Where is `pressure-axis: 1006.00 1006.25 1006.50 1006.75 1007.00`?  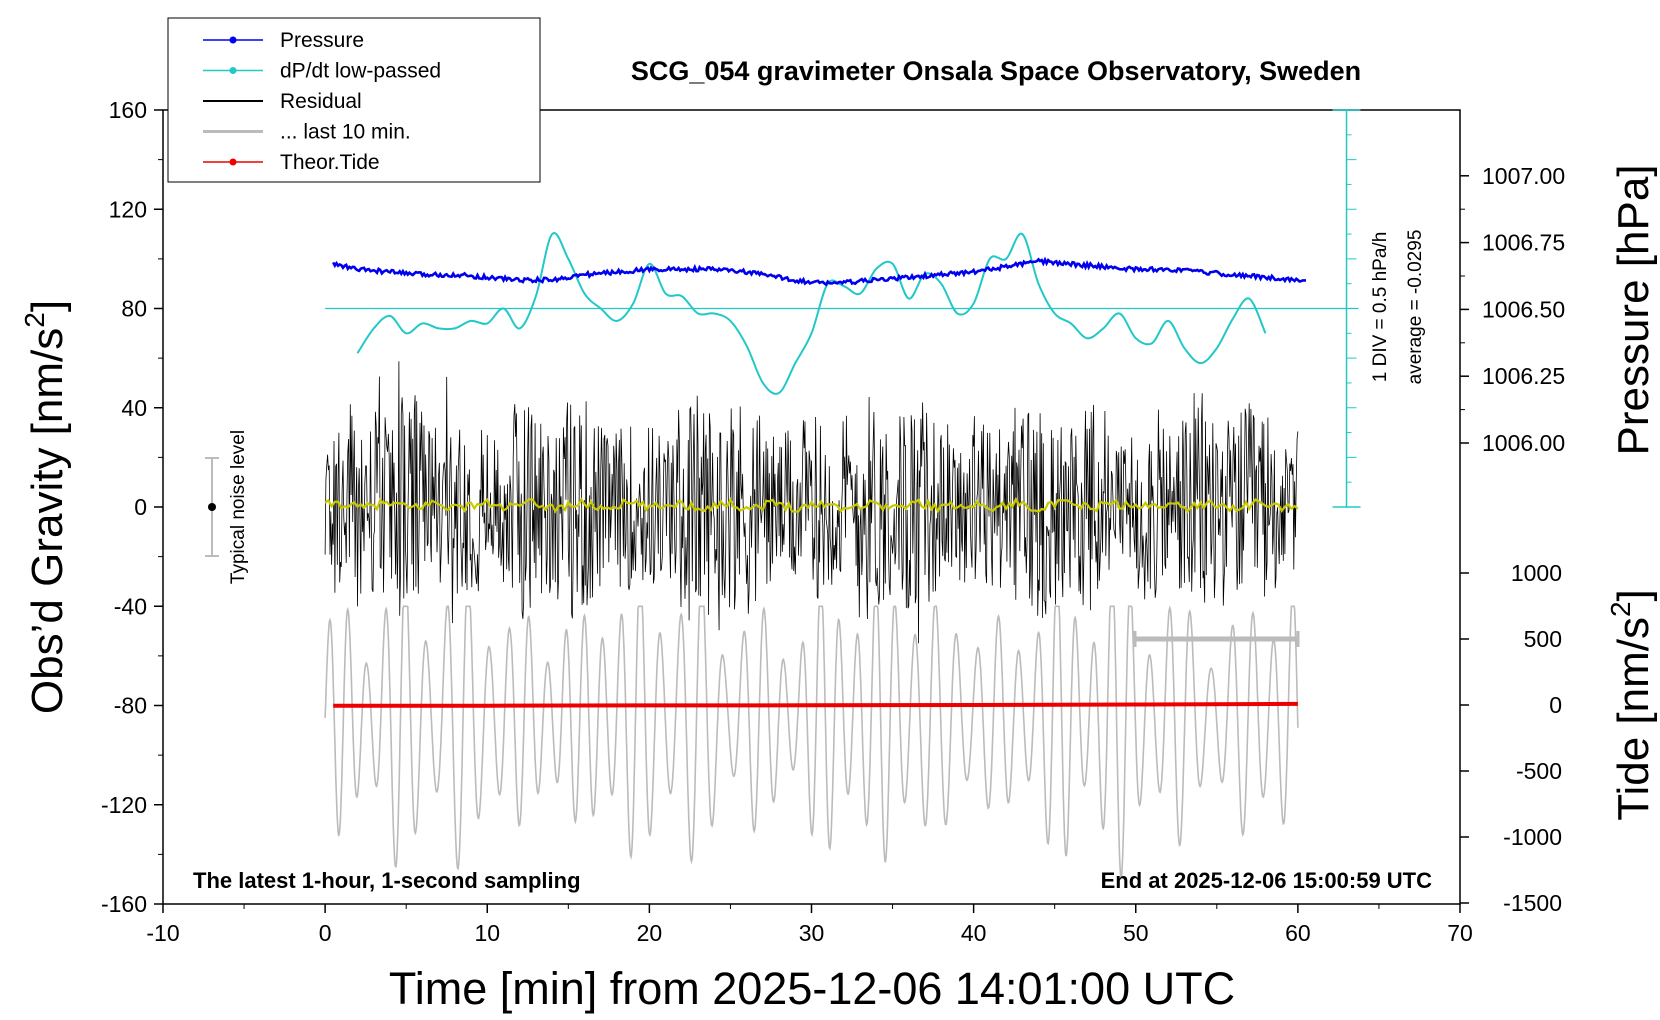
pressure-axis: 1006.00 1006.25 1006.50 1006.75 1007.00 is located at coordinates (1512, 309).